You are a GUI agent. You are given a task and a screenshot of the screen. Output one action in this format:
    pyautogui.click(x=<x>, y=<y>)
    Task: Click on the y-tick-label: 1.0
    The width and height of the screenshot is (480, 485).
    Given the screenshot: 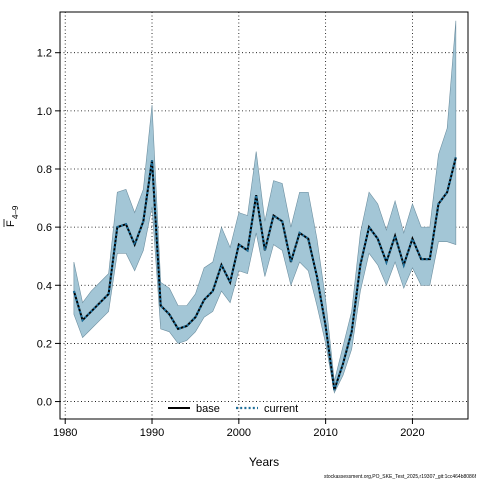 What is the action you would take?
    pyautogui.click(x=44, y=112)
    